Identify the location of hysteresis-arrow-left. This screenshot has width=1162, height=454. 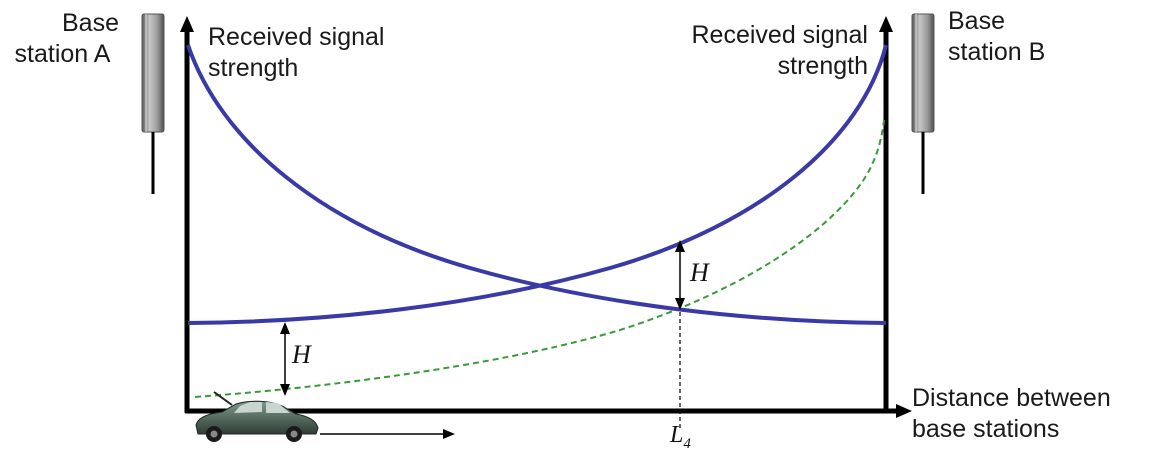
(285, 359).